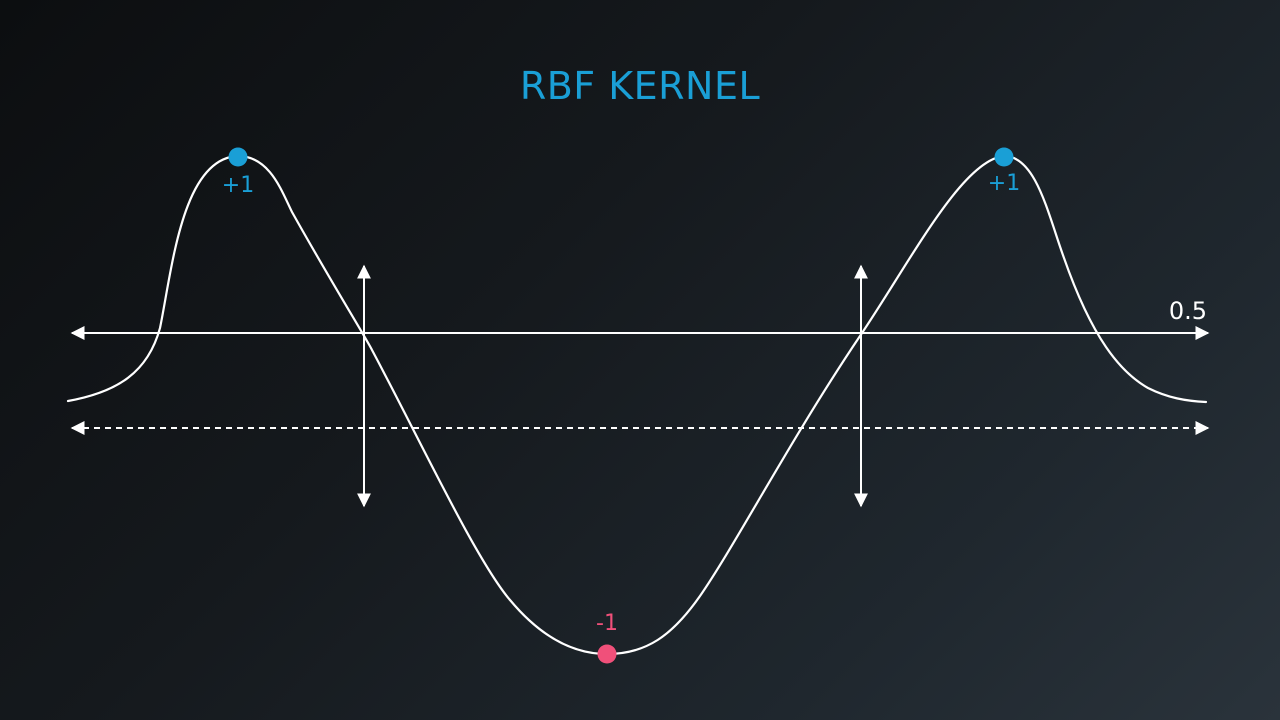 Image resolution: width=1280 pixels, height=720 pixels. What do you see at coordinates (238, 185) in the screenshot?
I see `positive-point-left-label: +1` at bounding box center [238, 185].